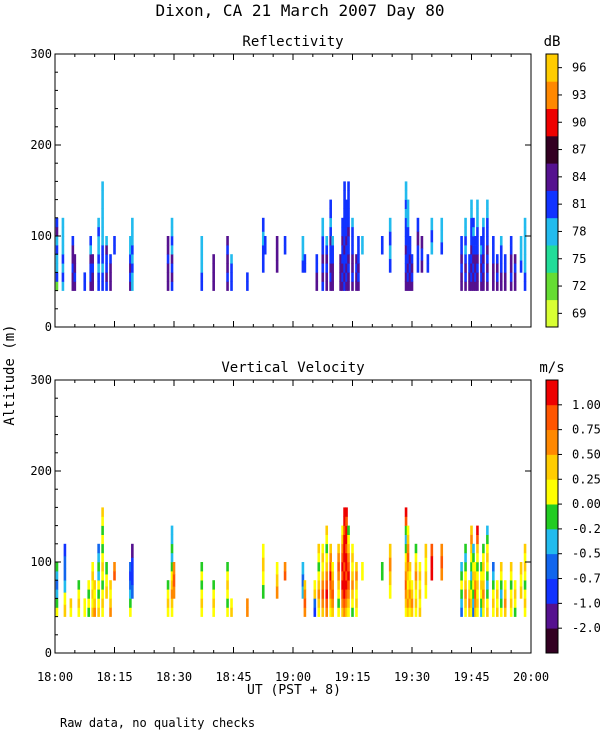  I want to click on reflectivity-colorbar-label: 78, so click(579, 231).